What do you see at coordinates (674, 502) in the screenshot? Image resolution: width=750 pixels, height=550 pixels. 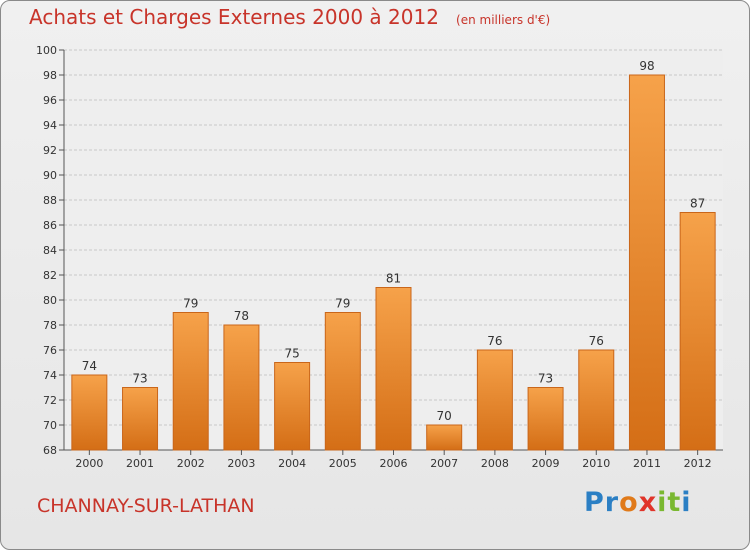 I see `logo-letter: t` at bounding box center [674, 502].